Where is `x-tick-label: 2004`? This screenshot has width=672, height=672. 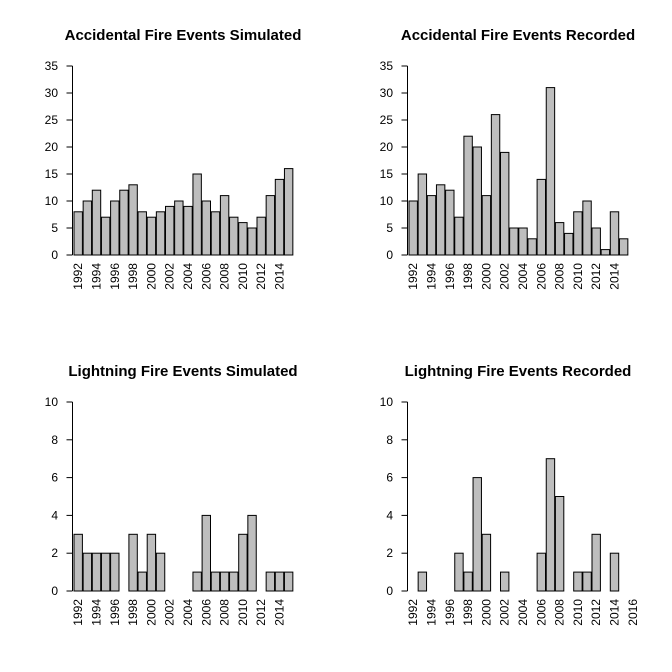
x-tick-label: 2004 is located at coordinates (523, 276).